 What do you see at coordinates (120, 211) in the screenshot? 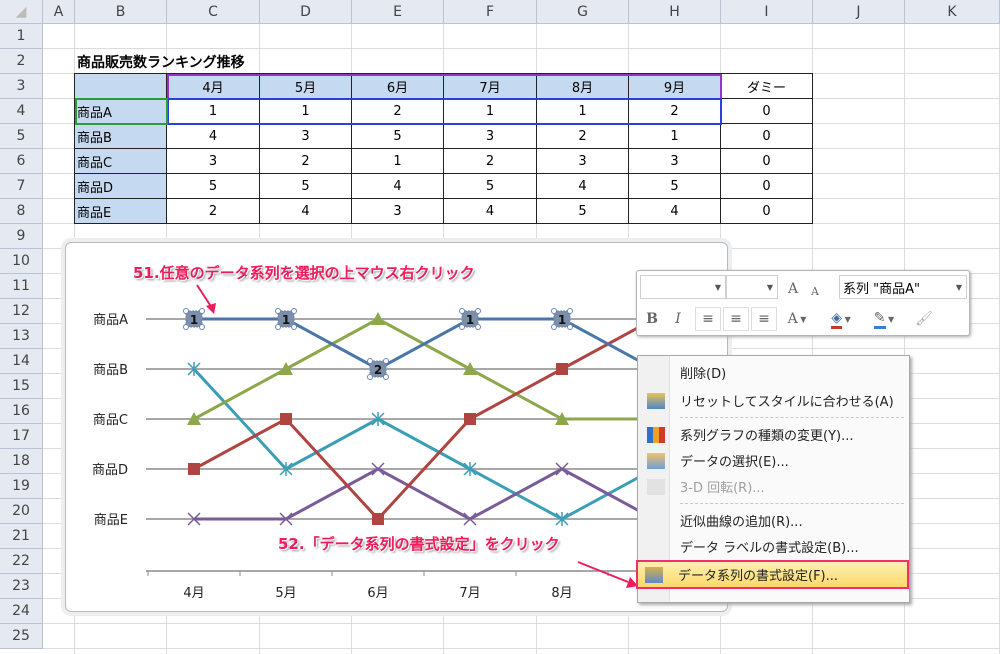
I see `table-cell: 商品E` at bounding box center [120, 211].